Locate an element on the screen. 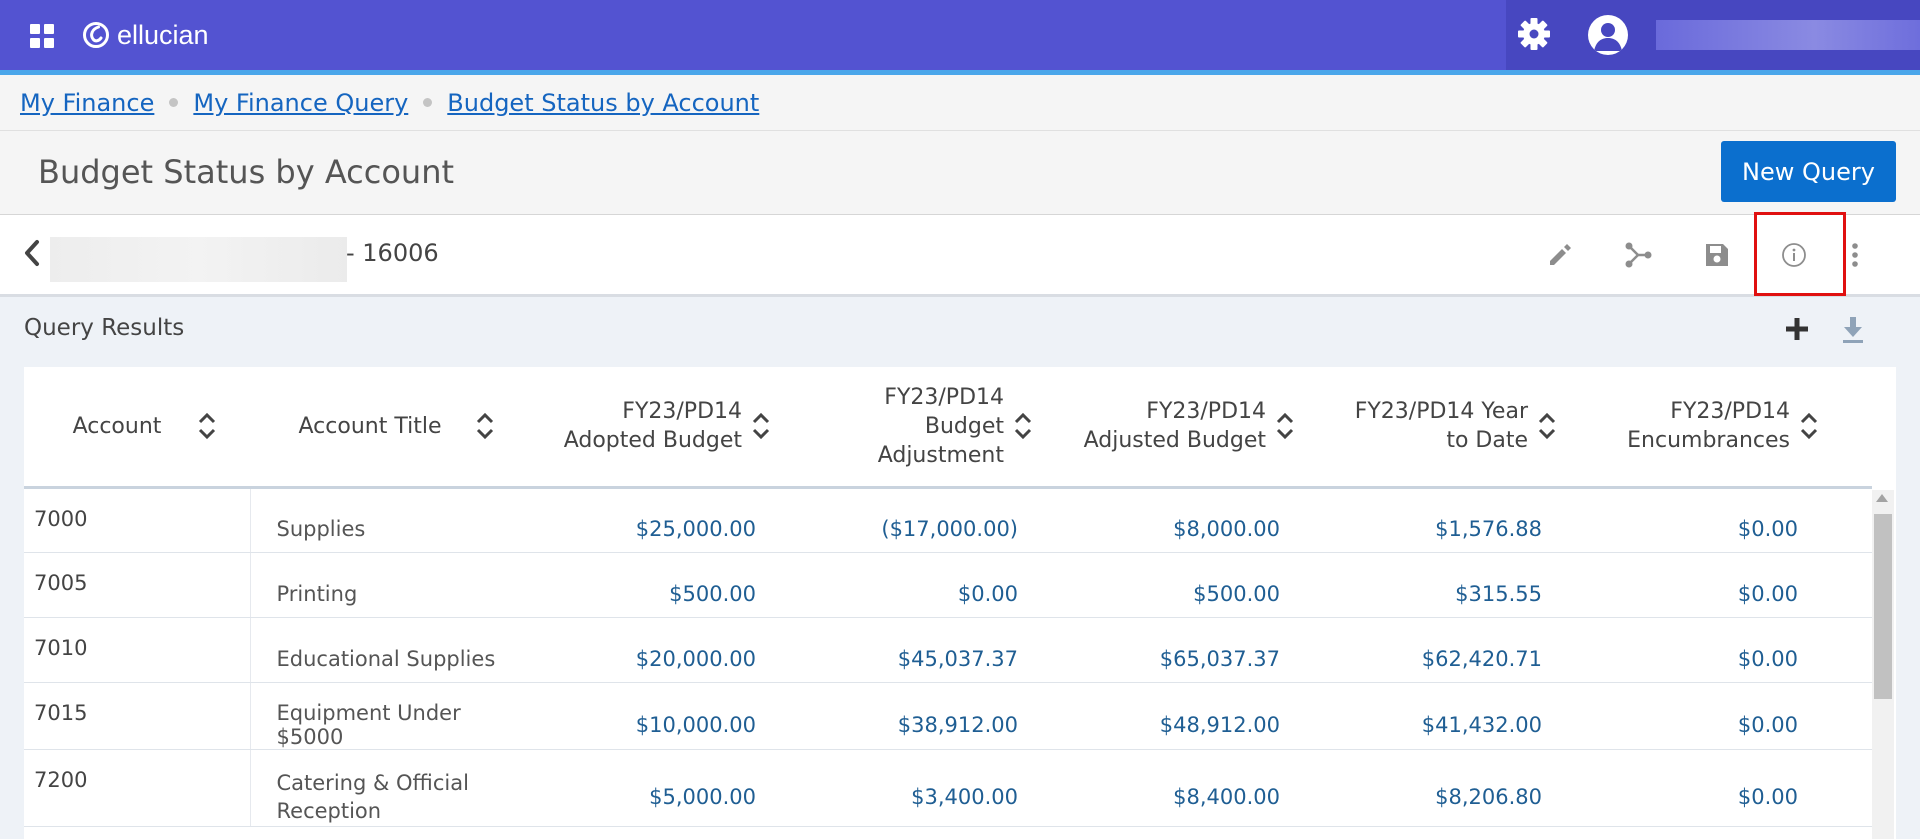  cell-adjusted-budget: $65,037.37 is located at coordinates (1173, 650).